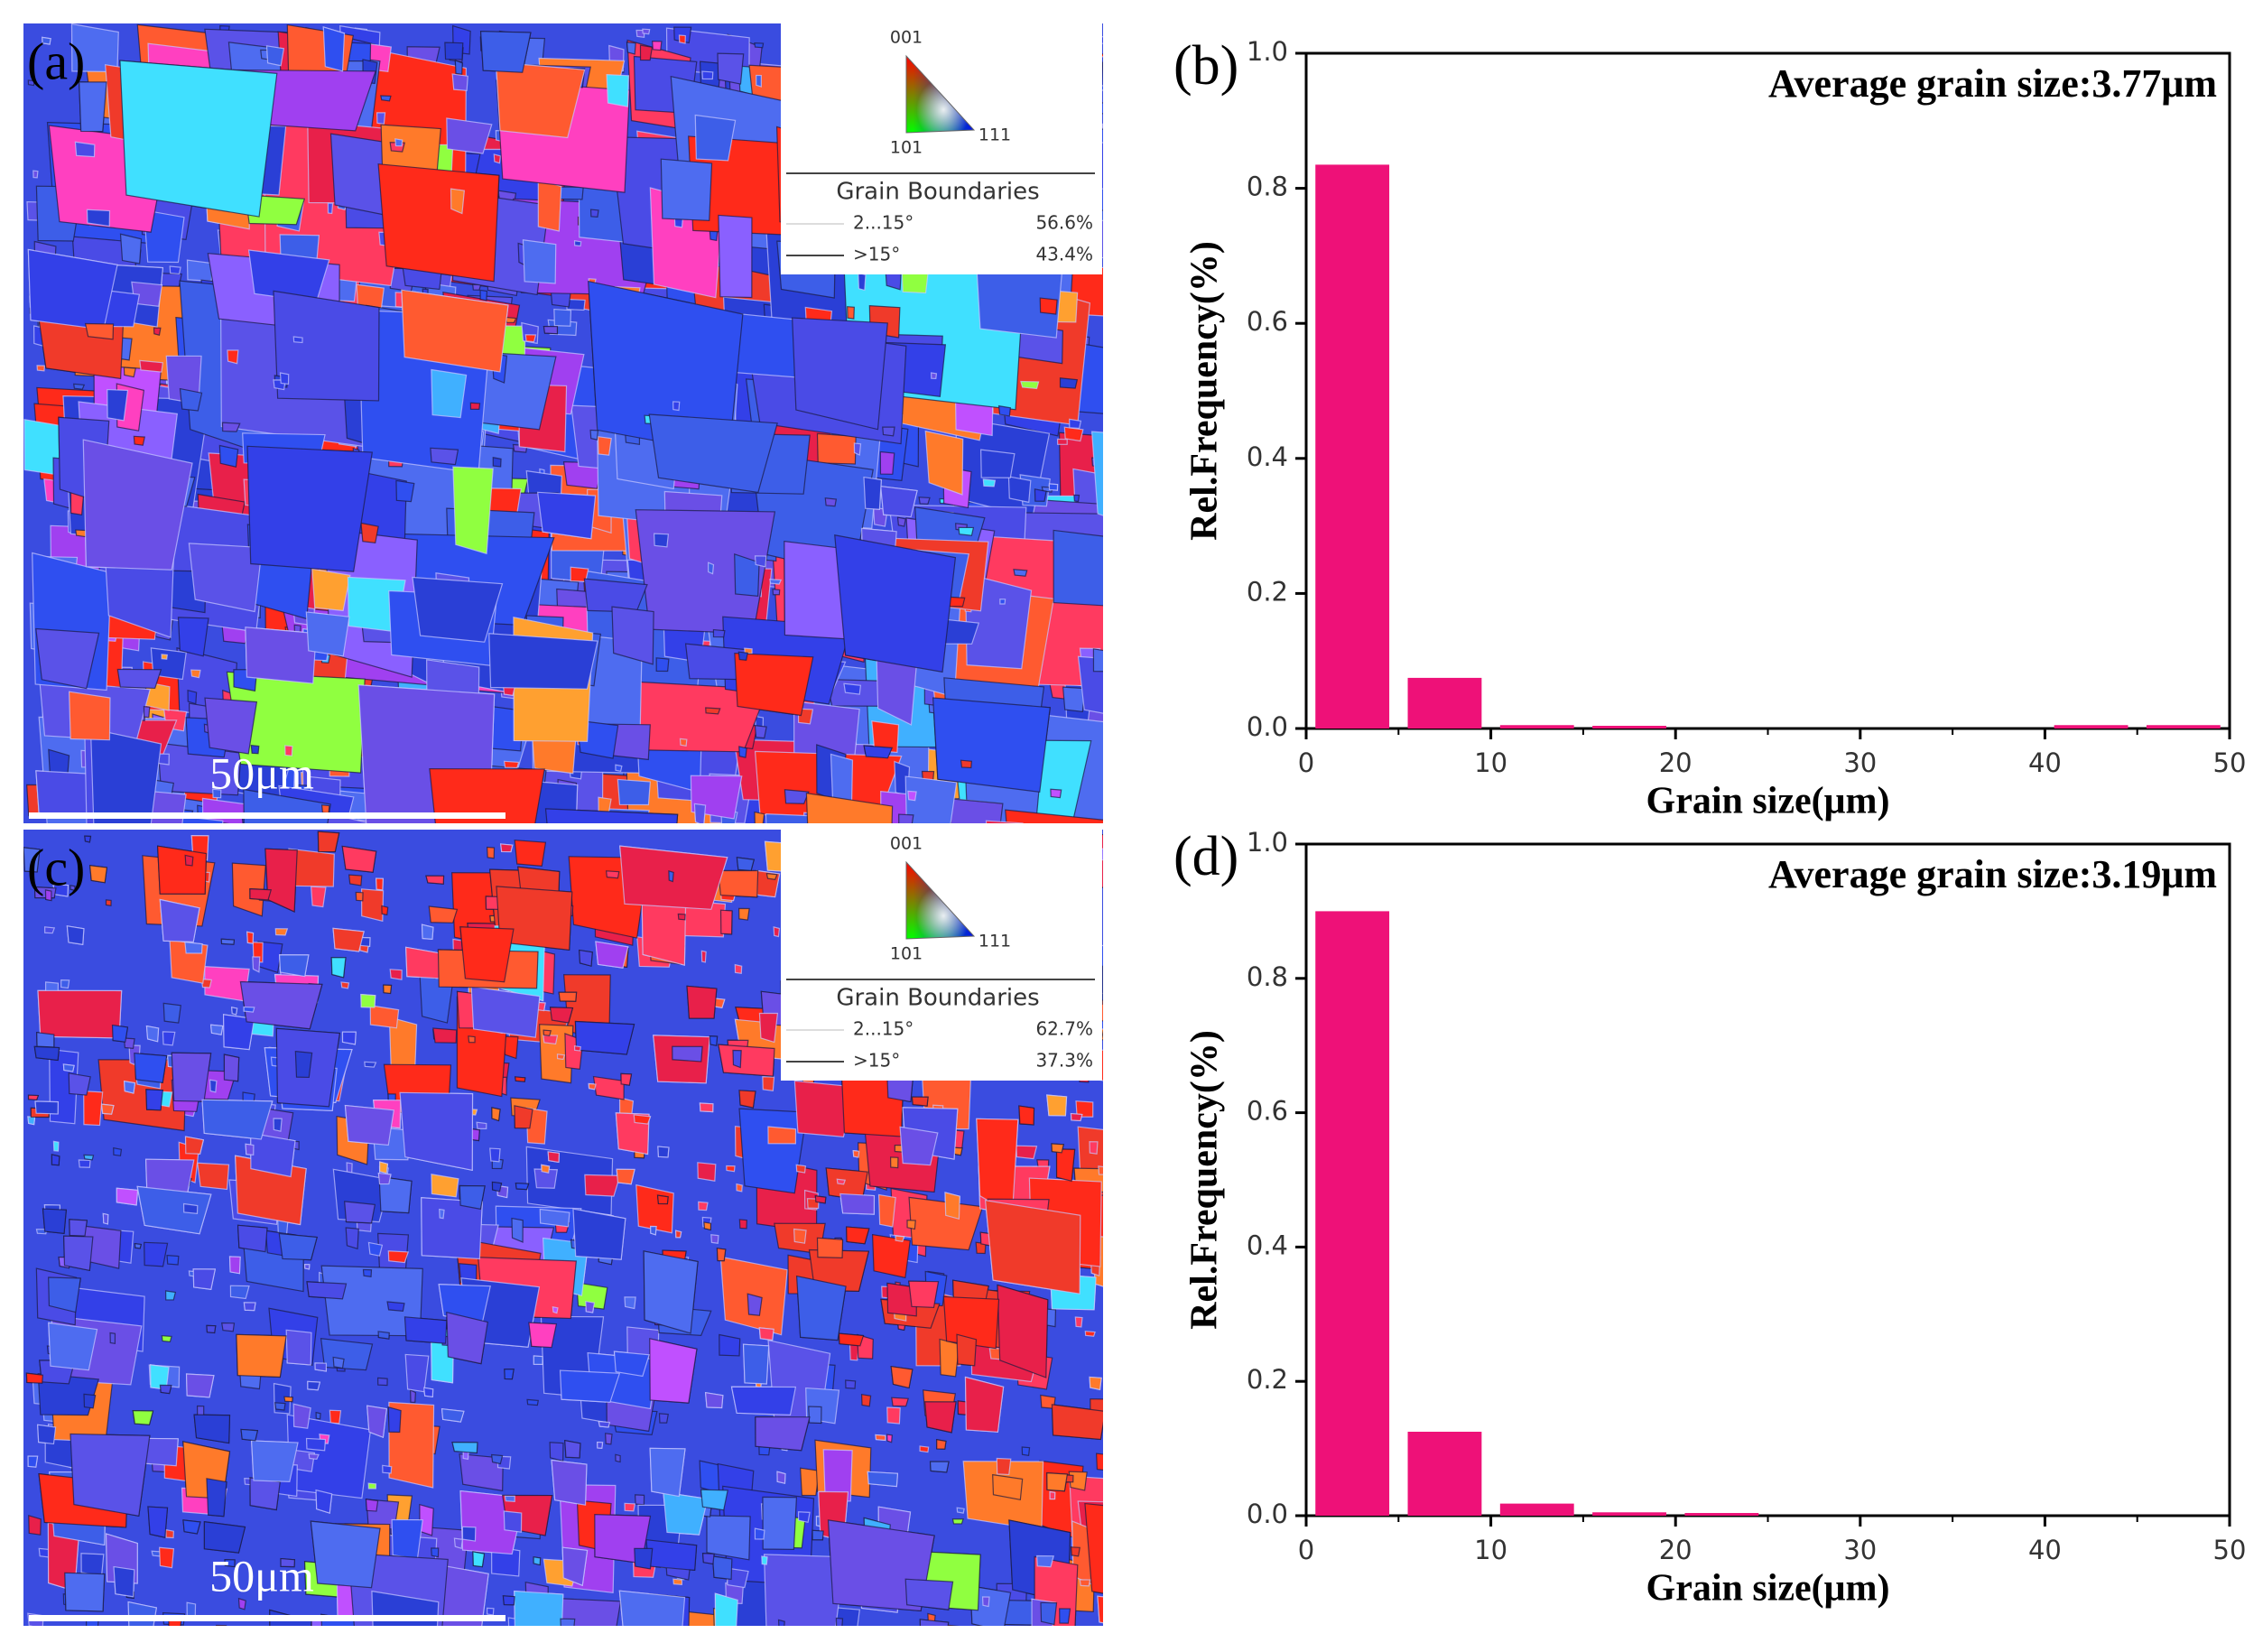 The image size is (2263, 1652). What do you see at coordinates (1205, 391) in the screenshot?
I see `y-axis-label: Rel.Frequency(%)` at bounding box center [1205, 391].